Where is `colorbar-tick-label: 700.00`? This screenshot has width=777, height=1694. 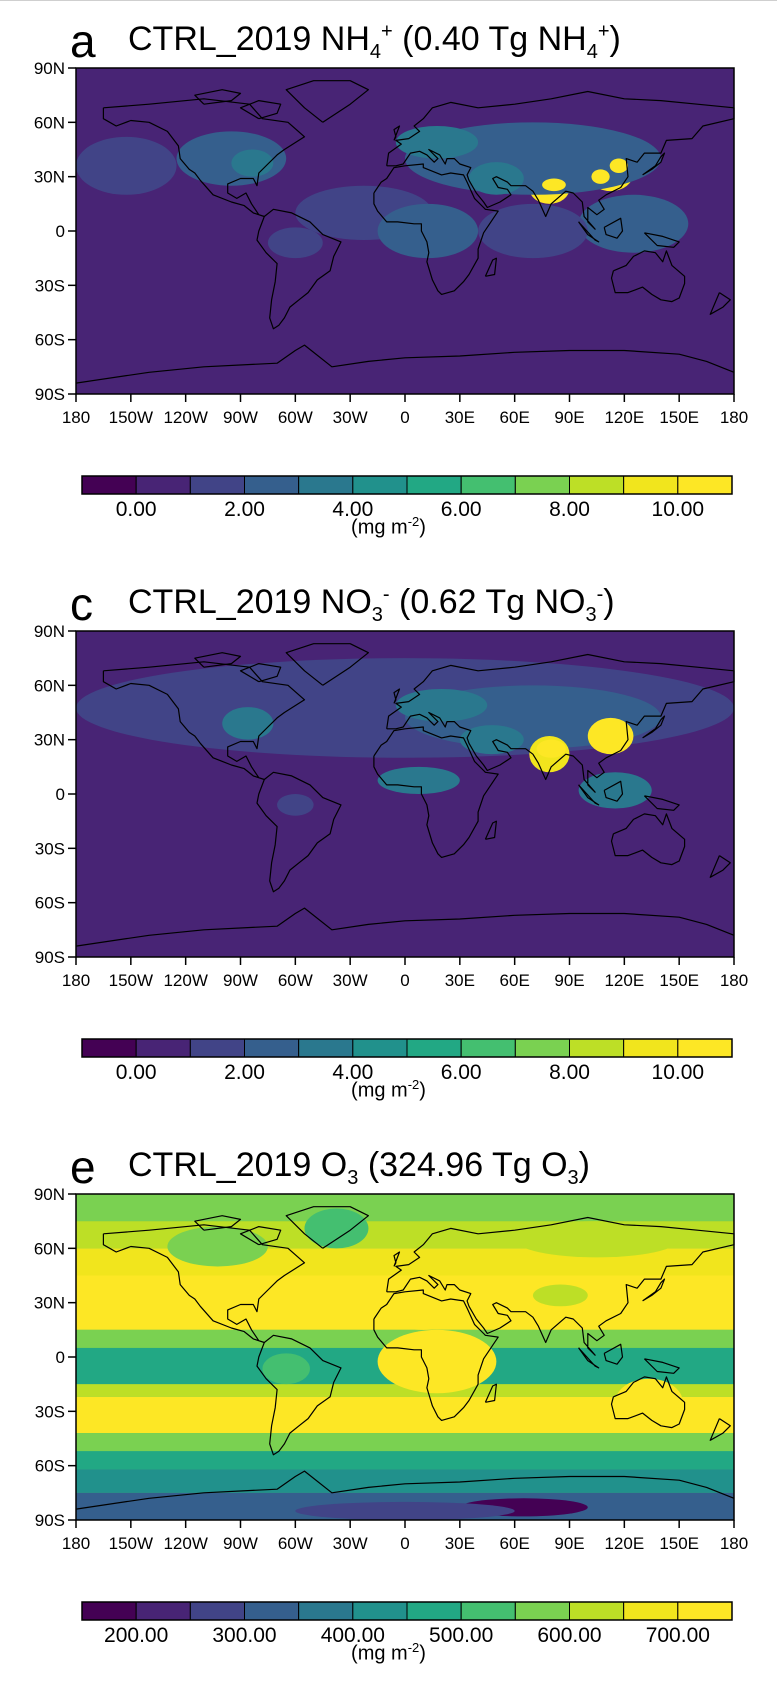
colorbar-tick-label: 700.00 is located at coordinates (678, 1635).